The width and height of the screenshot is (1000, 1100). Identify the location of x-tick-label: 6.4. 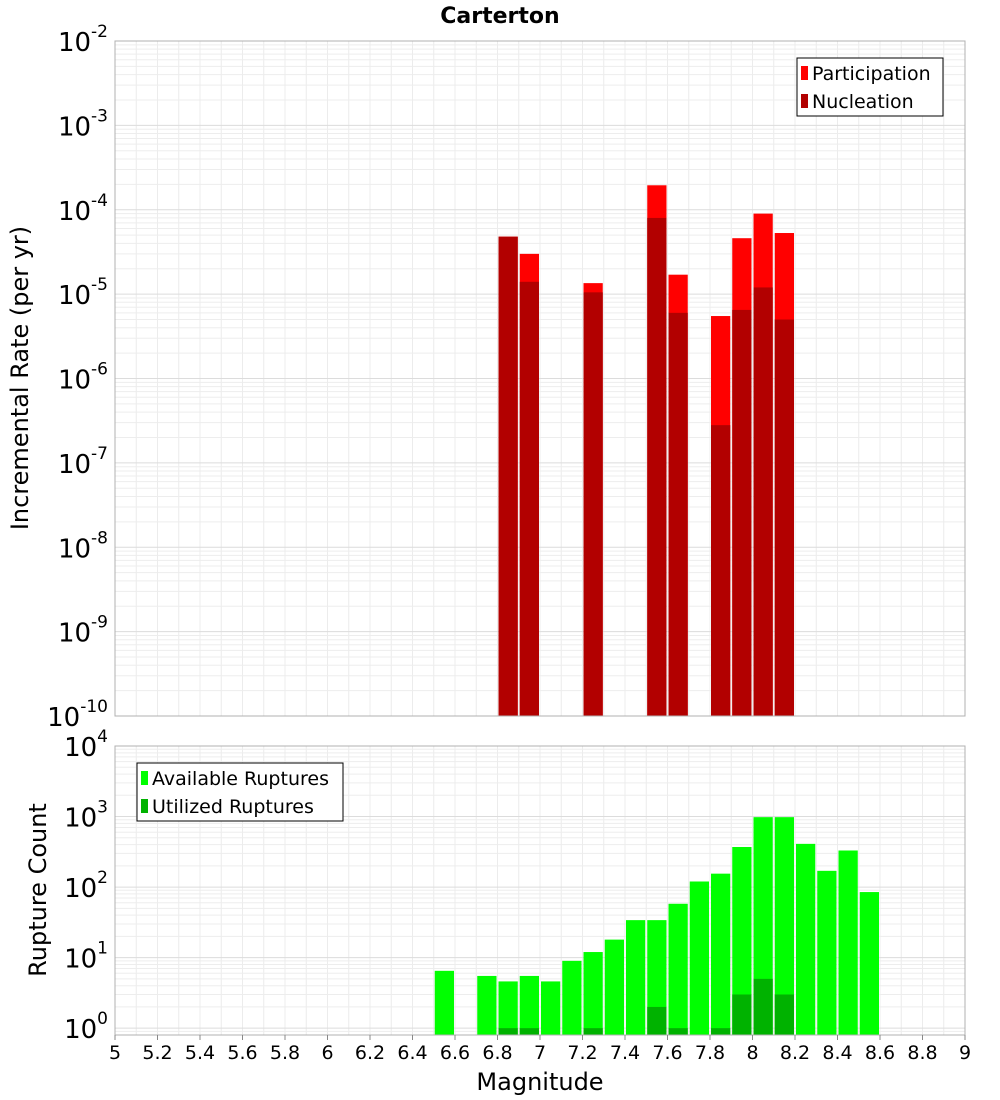
(412, 1053).